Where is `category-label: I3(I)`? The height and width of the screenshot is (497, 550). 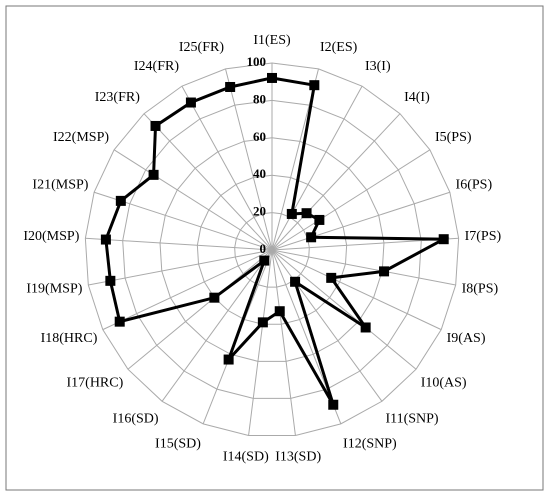
category-label: I3(I) is located at coordinates (378, 66).